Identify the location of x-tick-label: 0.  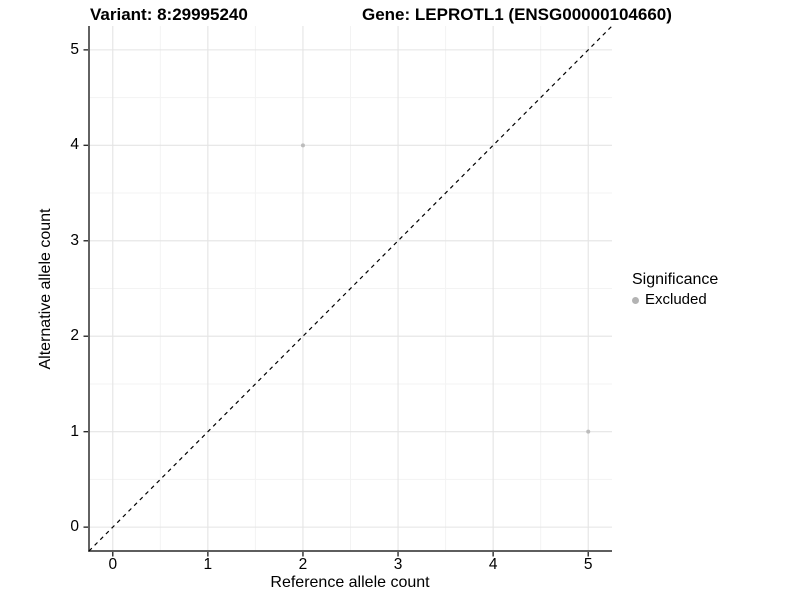
(113, 564).